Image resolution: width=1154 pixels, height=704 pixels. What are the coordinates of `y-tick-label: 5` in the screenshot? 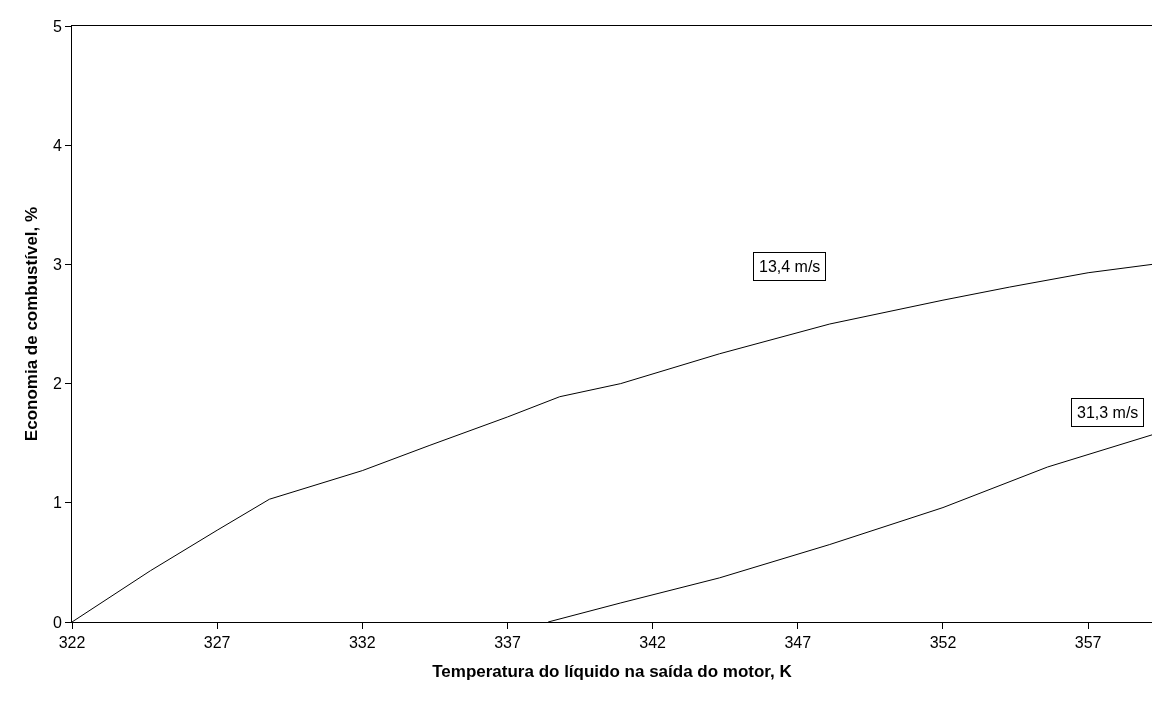 It's located at (57, 26).